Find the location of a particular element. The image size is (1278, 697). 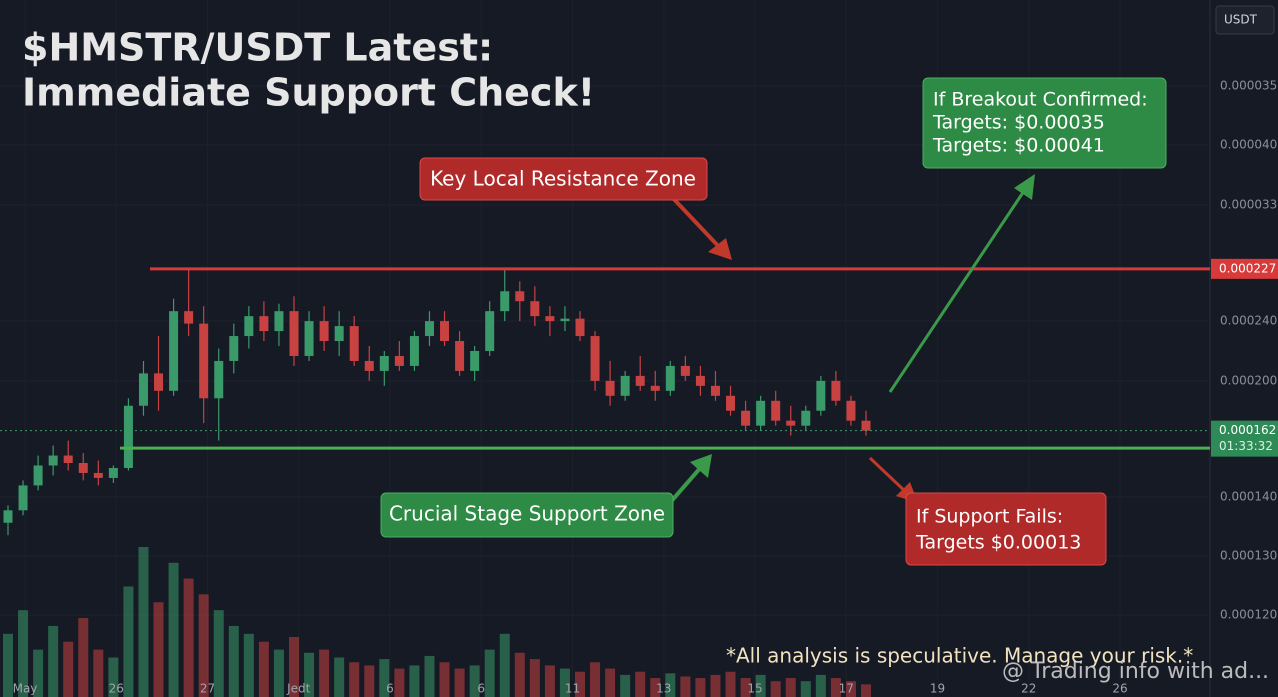

x-tick-label: 19 is located at coordinates (937, 689).